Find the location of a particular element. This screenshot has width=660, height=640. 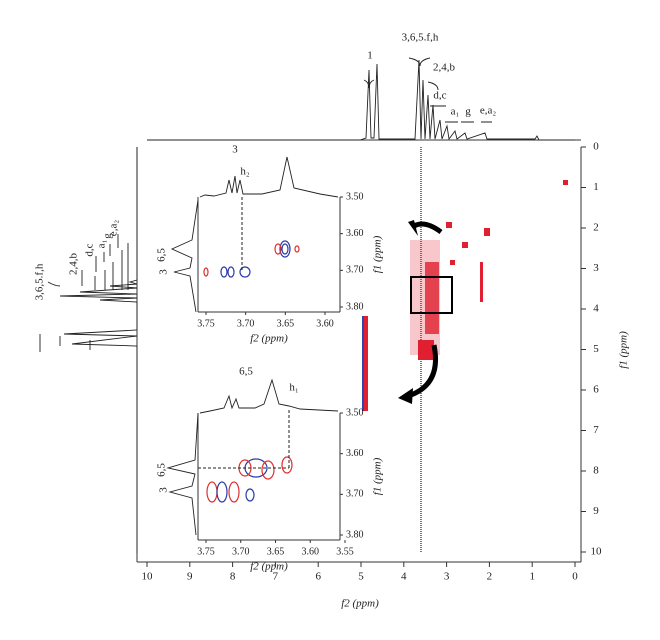

y-tick-label: 6 is located at coordinates (596, 390).